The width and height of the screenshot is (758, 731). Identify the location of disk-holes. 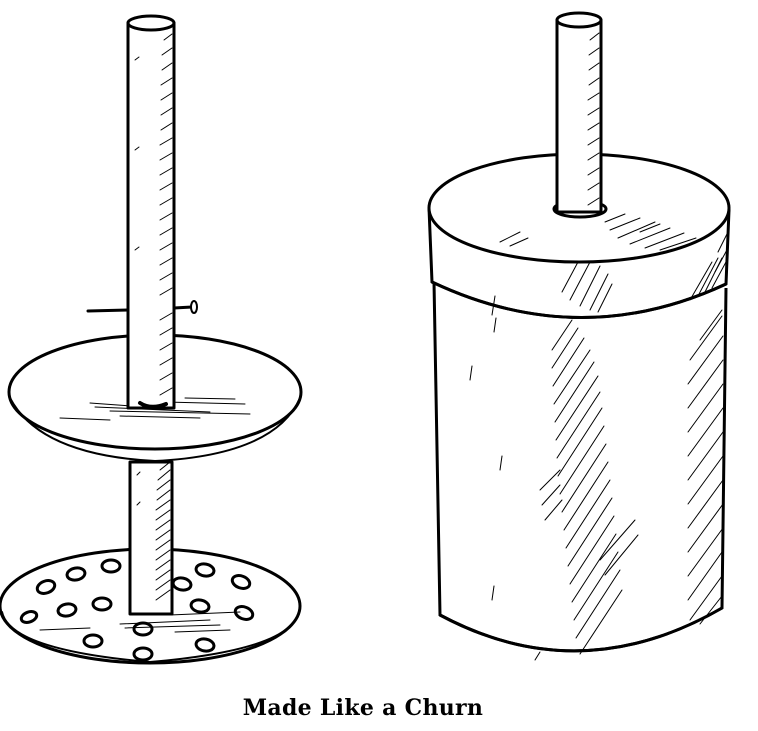
(137, 610).